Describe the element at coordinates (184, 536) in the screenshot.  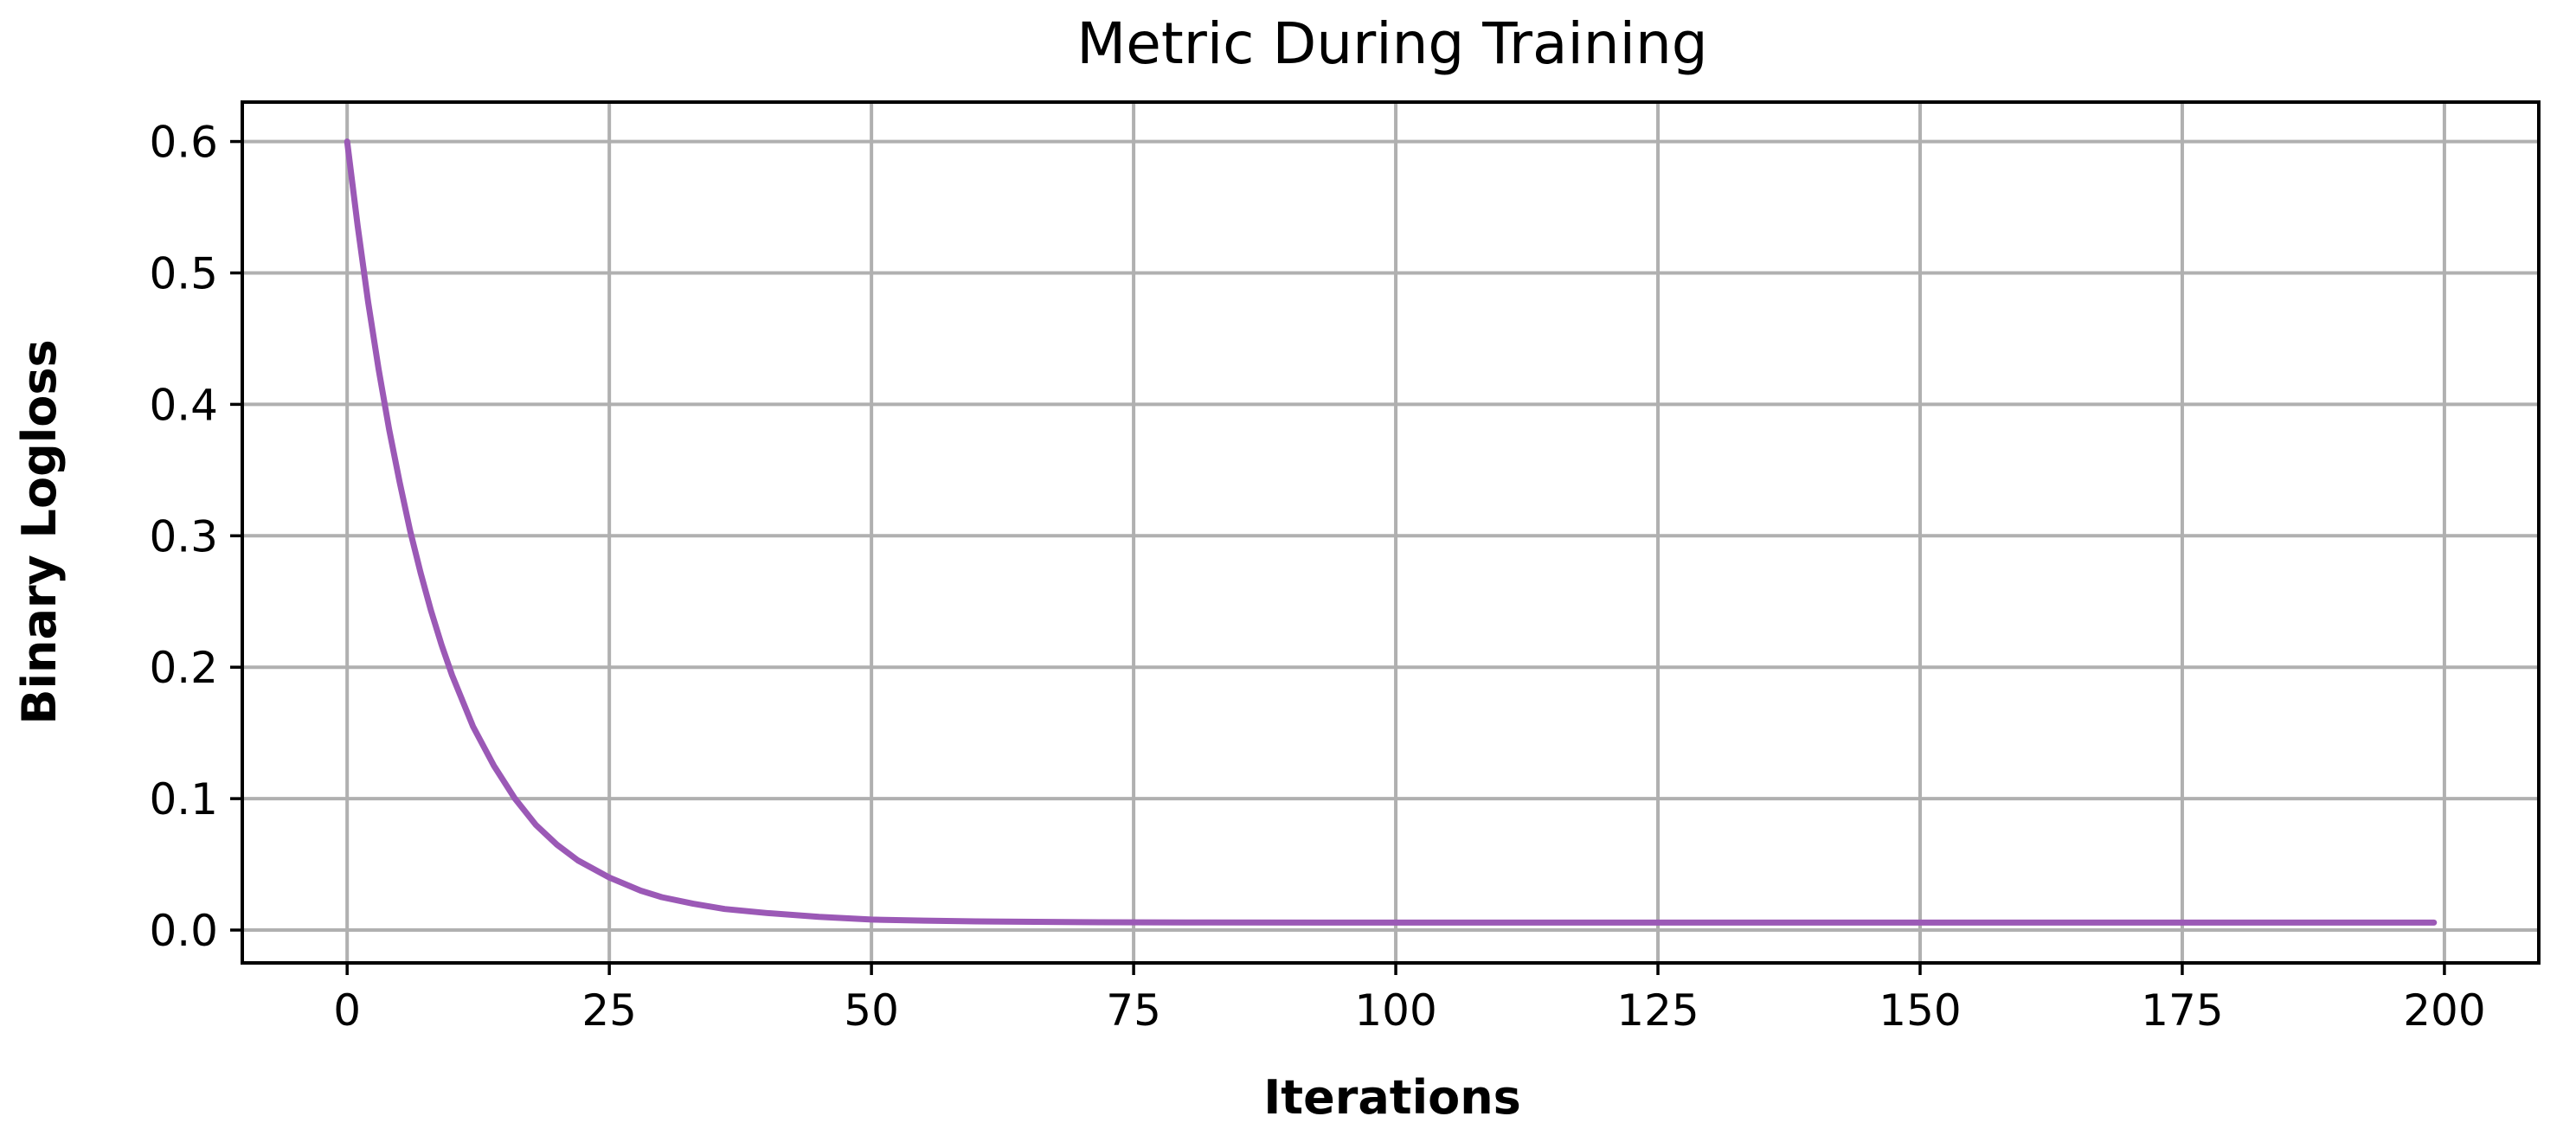
I see `y-tick-label: 0.3` at that location.